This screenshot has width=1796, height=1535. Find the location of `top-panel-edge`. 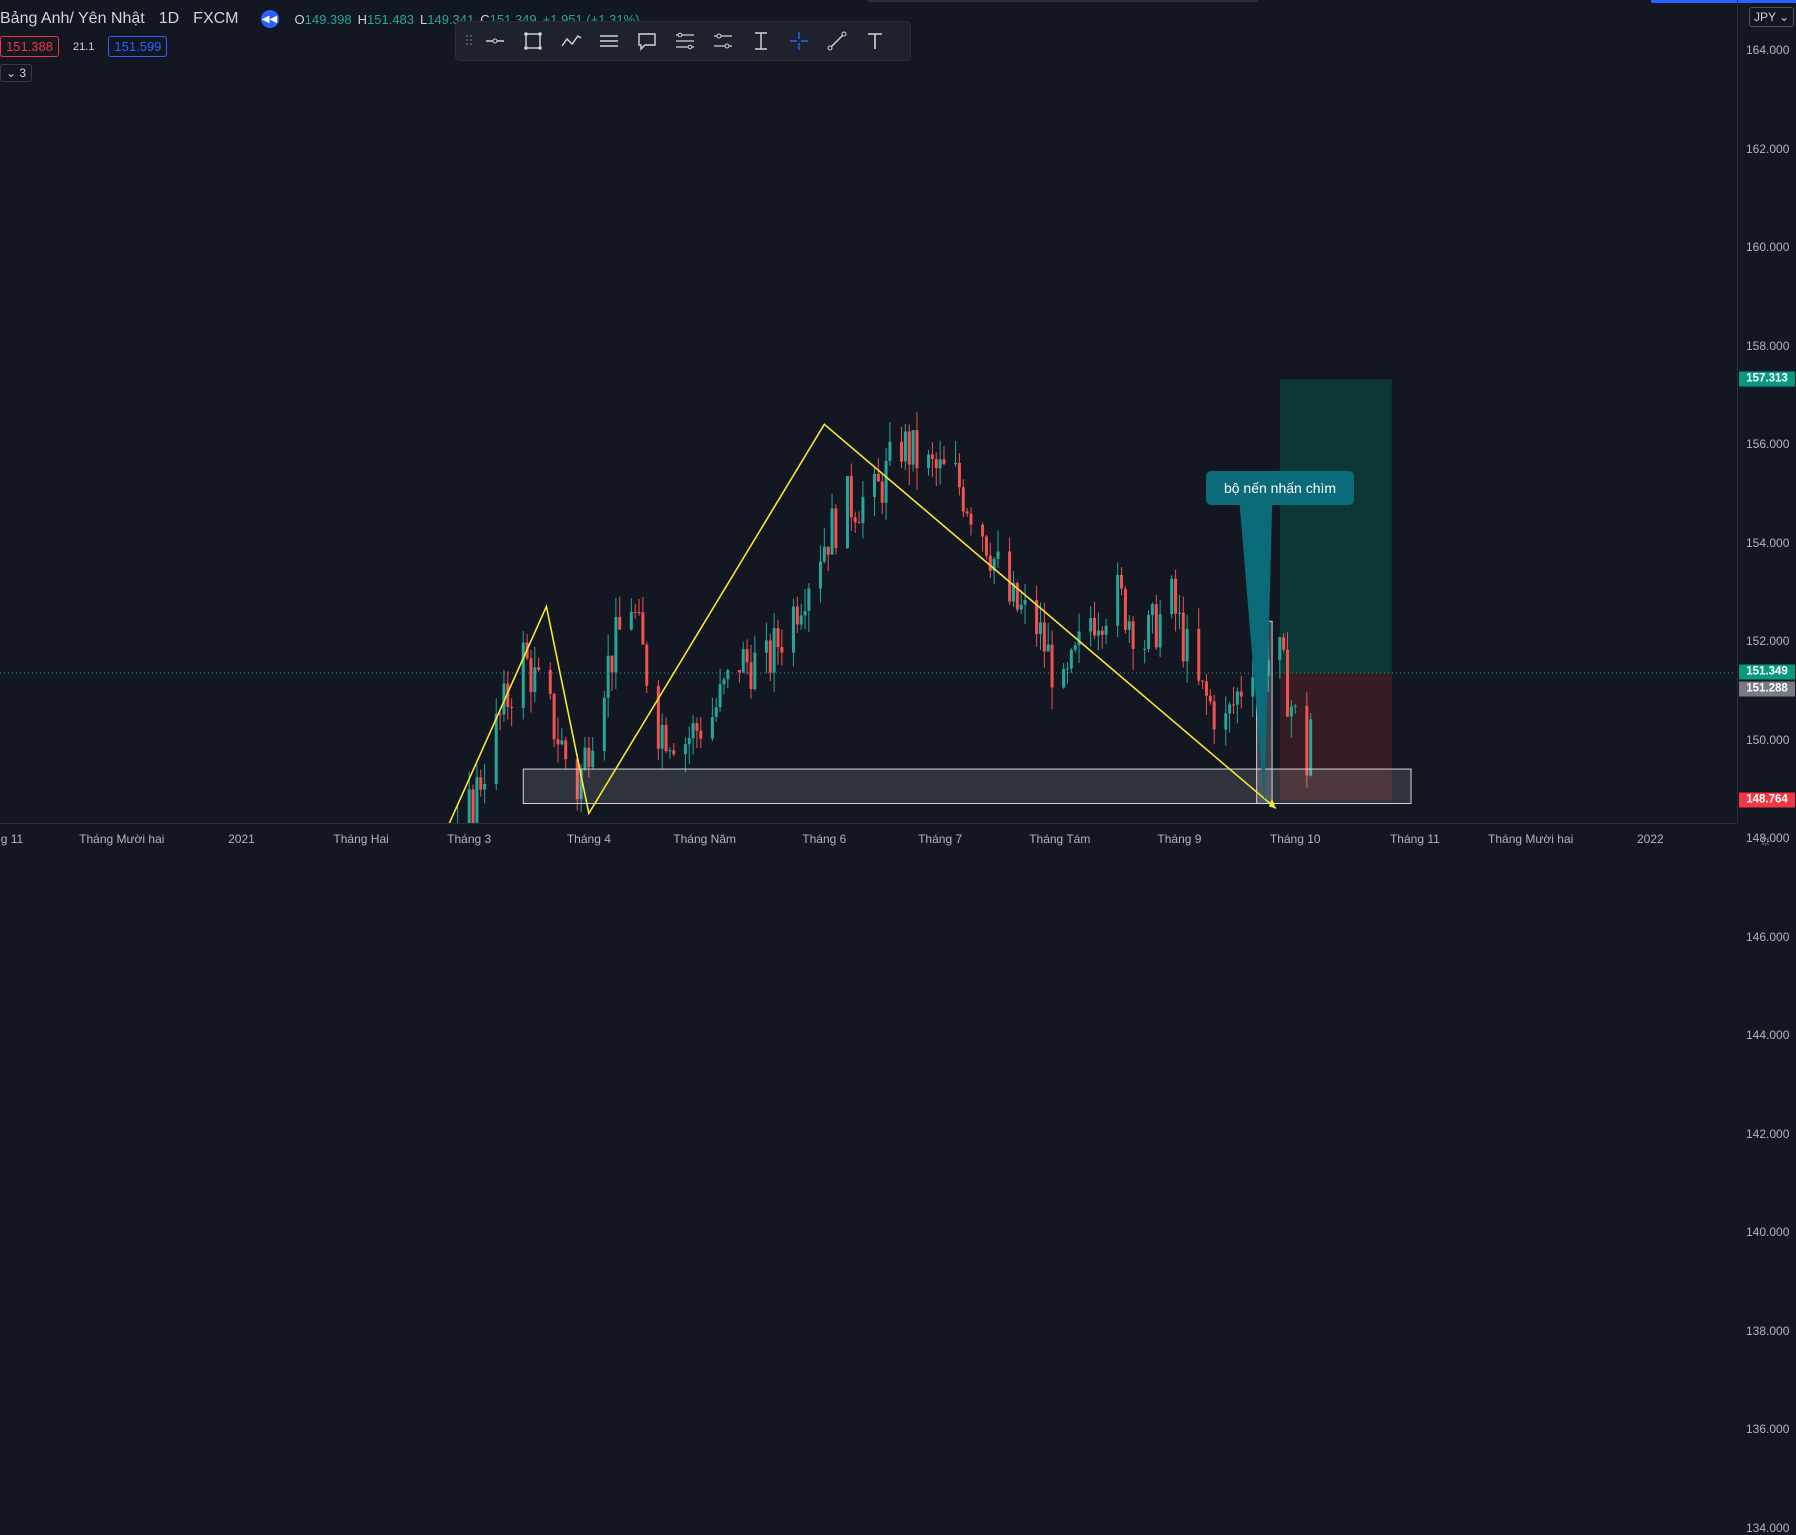

top-panel-edge is located at coordinates (1063, 1).